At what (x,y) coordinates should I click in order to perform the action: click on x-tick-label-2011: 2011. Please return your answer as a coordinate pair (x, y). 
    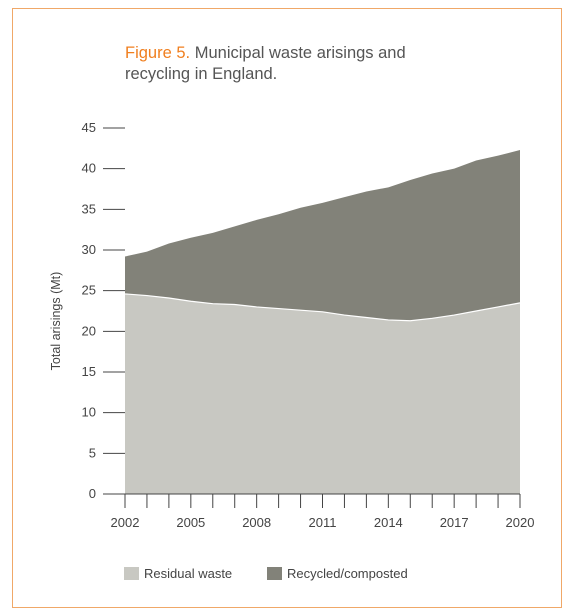
    Looking at the image, I should click on (323, 522).